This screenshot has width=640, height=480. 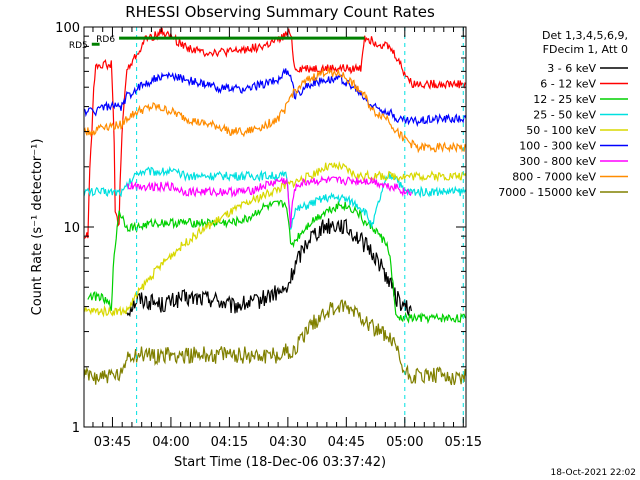 What do you see at coordinates (564, 99) in the screenshot?
I see `legend-label-2: 12 - 25 keV` at bounding box center [564, 99].